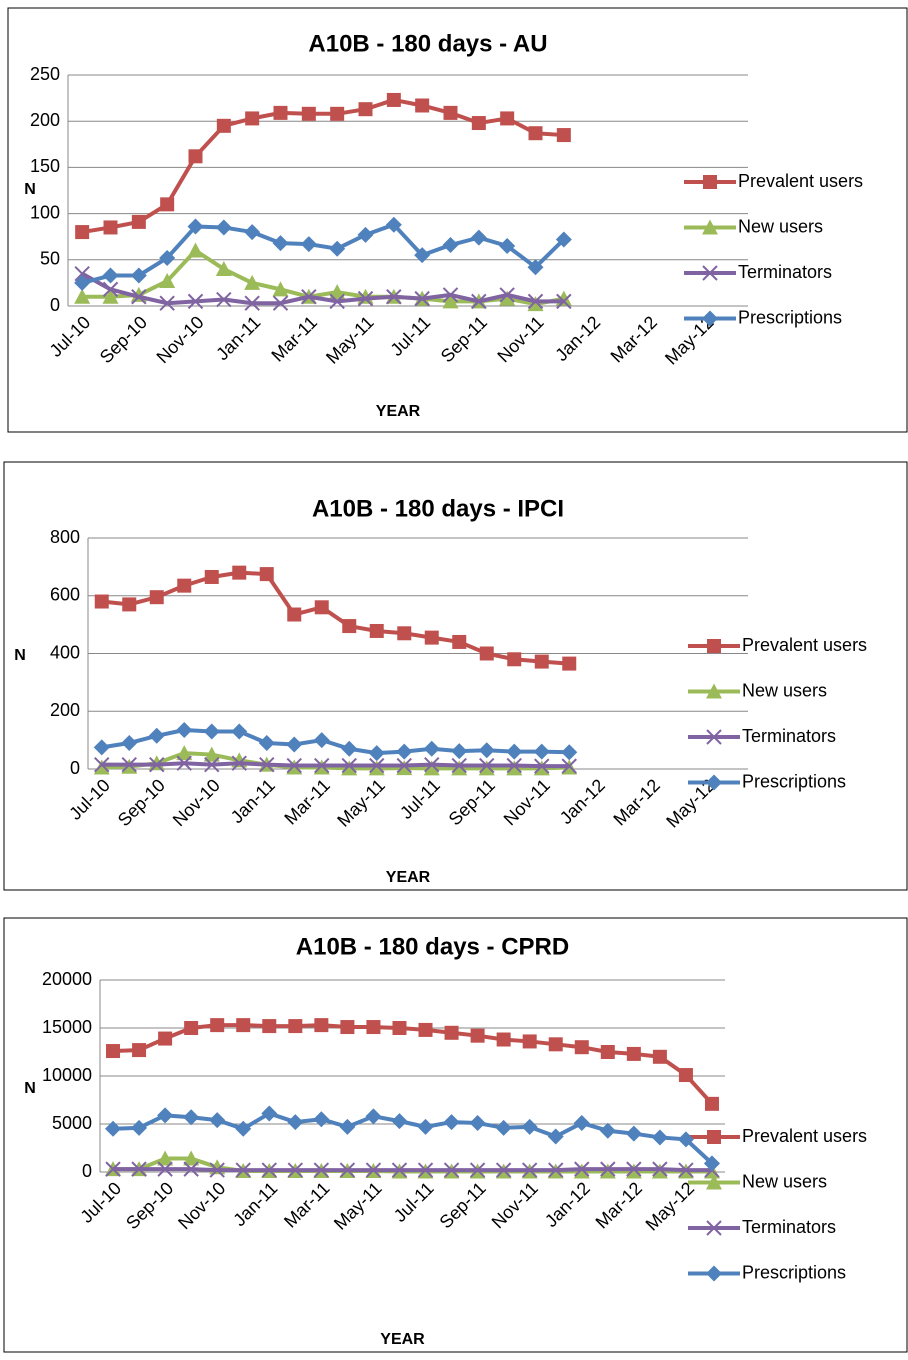  What do you see at coordinates (45, 74) in the screenshot?
I see `y-tick-label: 250` at bounding box center [45, 74].